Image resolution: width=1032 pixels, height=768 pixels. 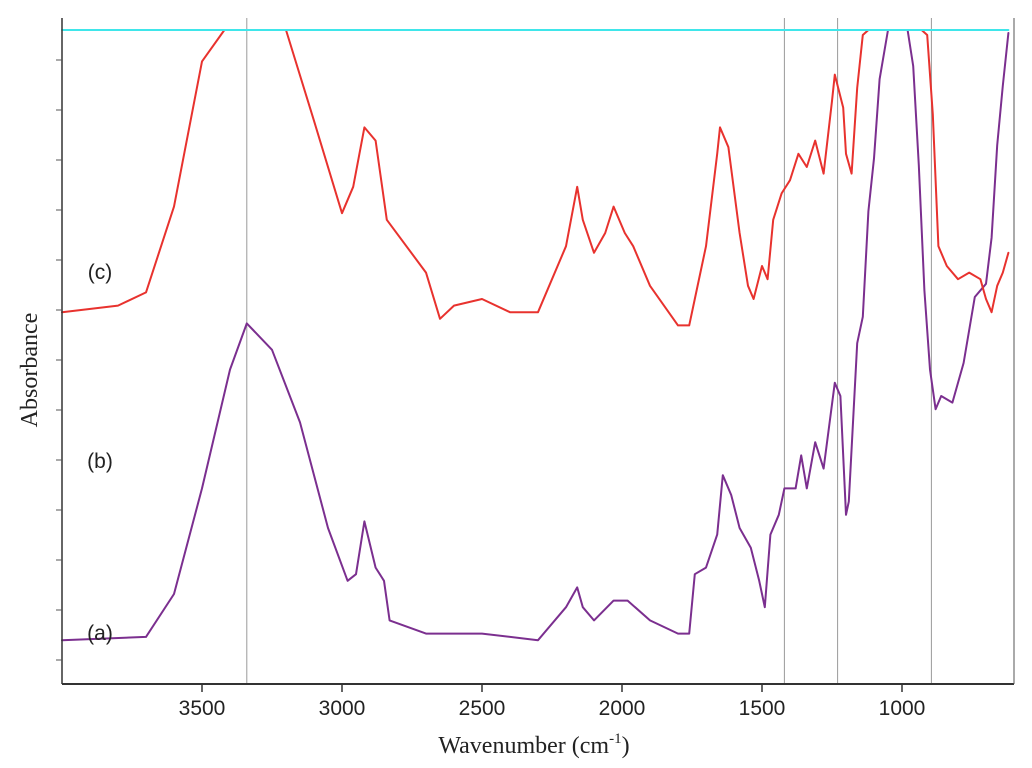 What do you see at coordinates (762, 708) in the screenshot?
I see `x-tick-label: 1500` at bounding box center [762, 708].